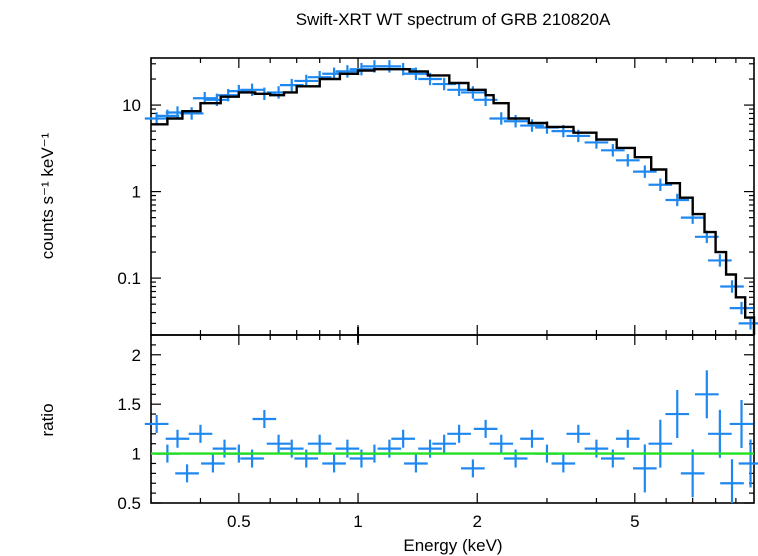 The image size is (758, 556). What do you see at coordinates (47, 195) in the screenshot?
I see `spectrum-y-axis-label: counts s⁻¹ keV⁻¹` at bounding box center [47, 195].